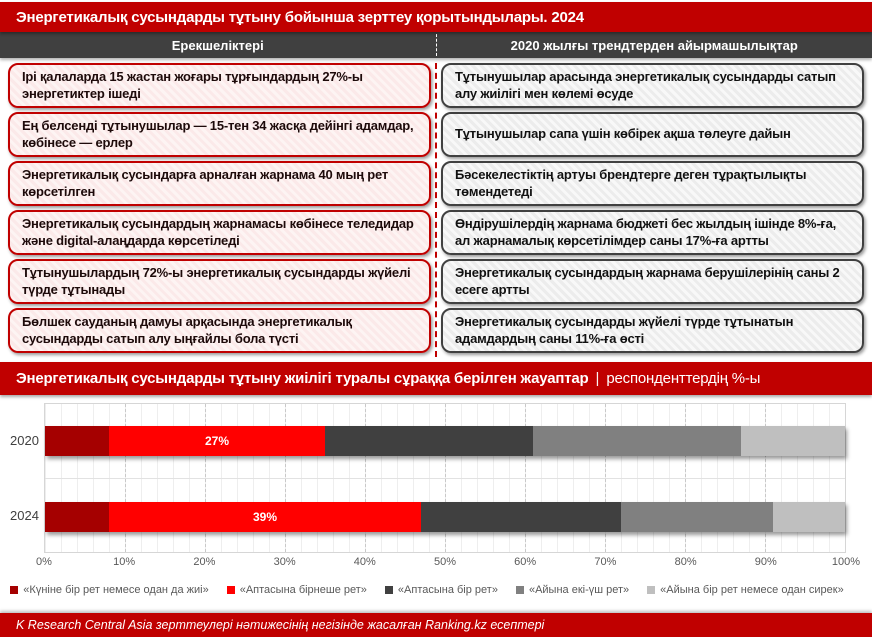 The image size is (872, 637). I want to click on x-axis-ticks: 0%10%20%30%40%50%60%70%80%90%100%, so click(445, 562).